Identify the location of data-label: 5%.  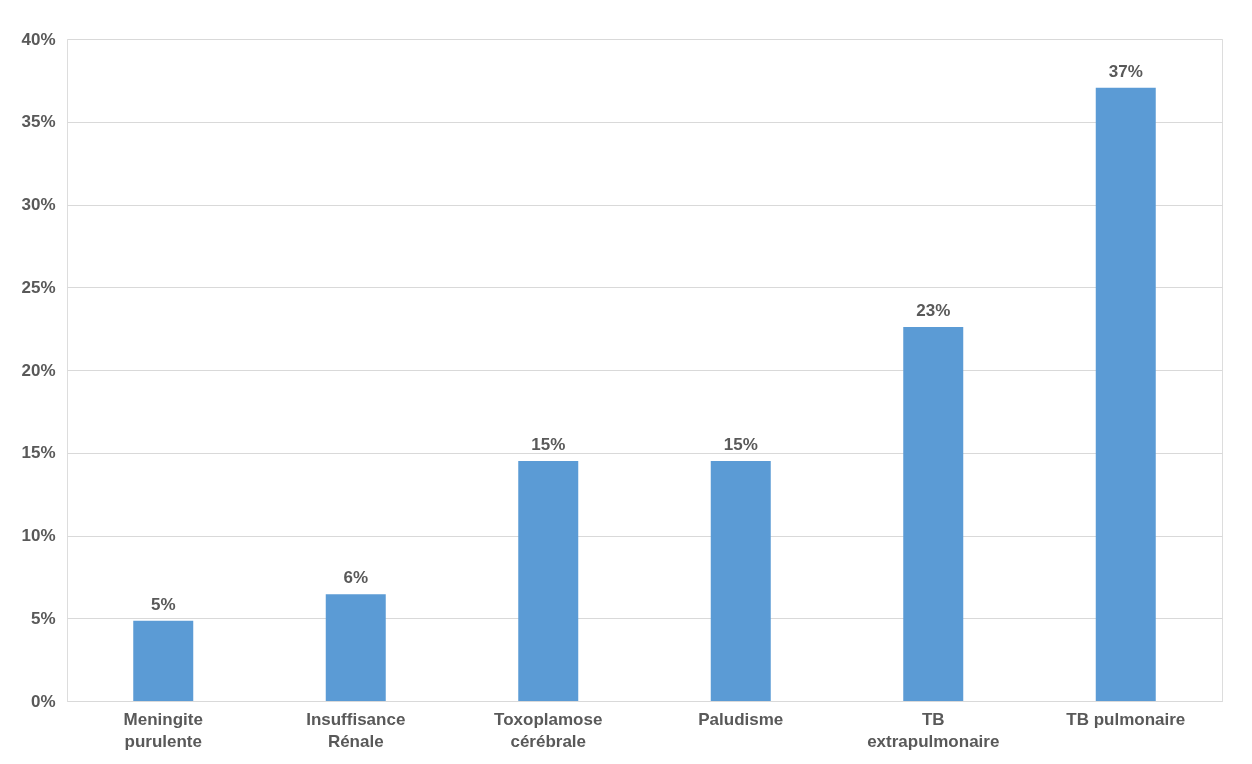
(163, 604).